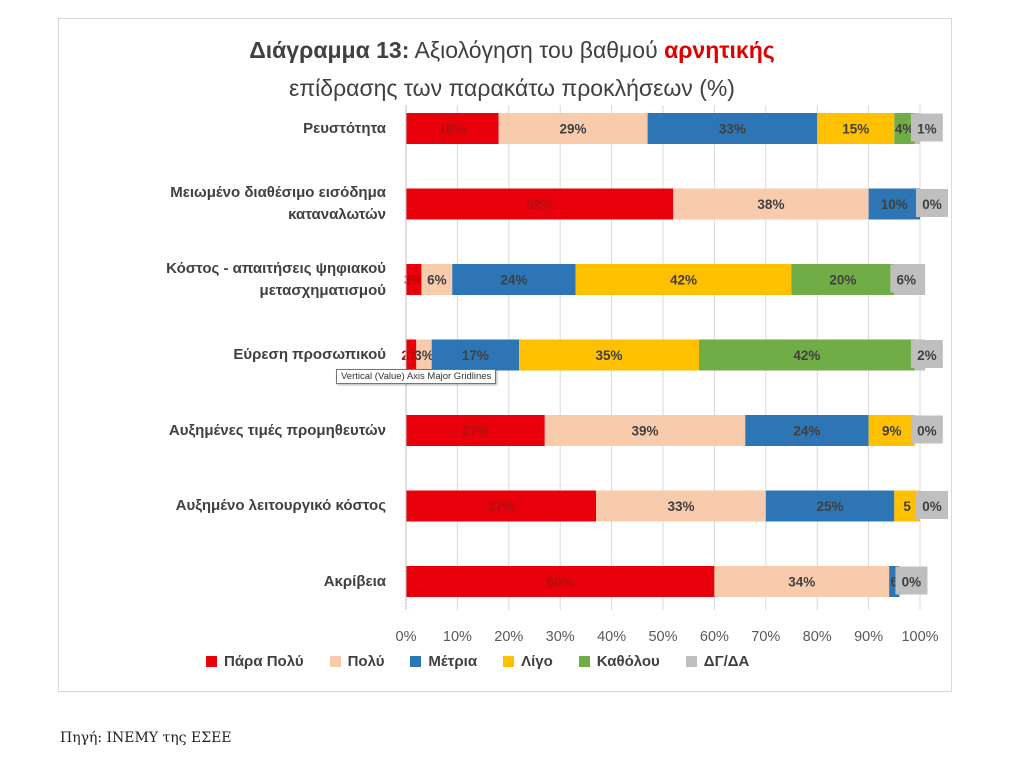  Describe the element at coordinates (366, 661) in the screenshot. I see `legend-label: Πολύ` at that location.